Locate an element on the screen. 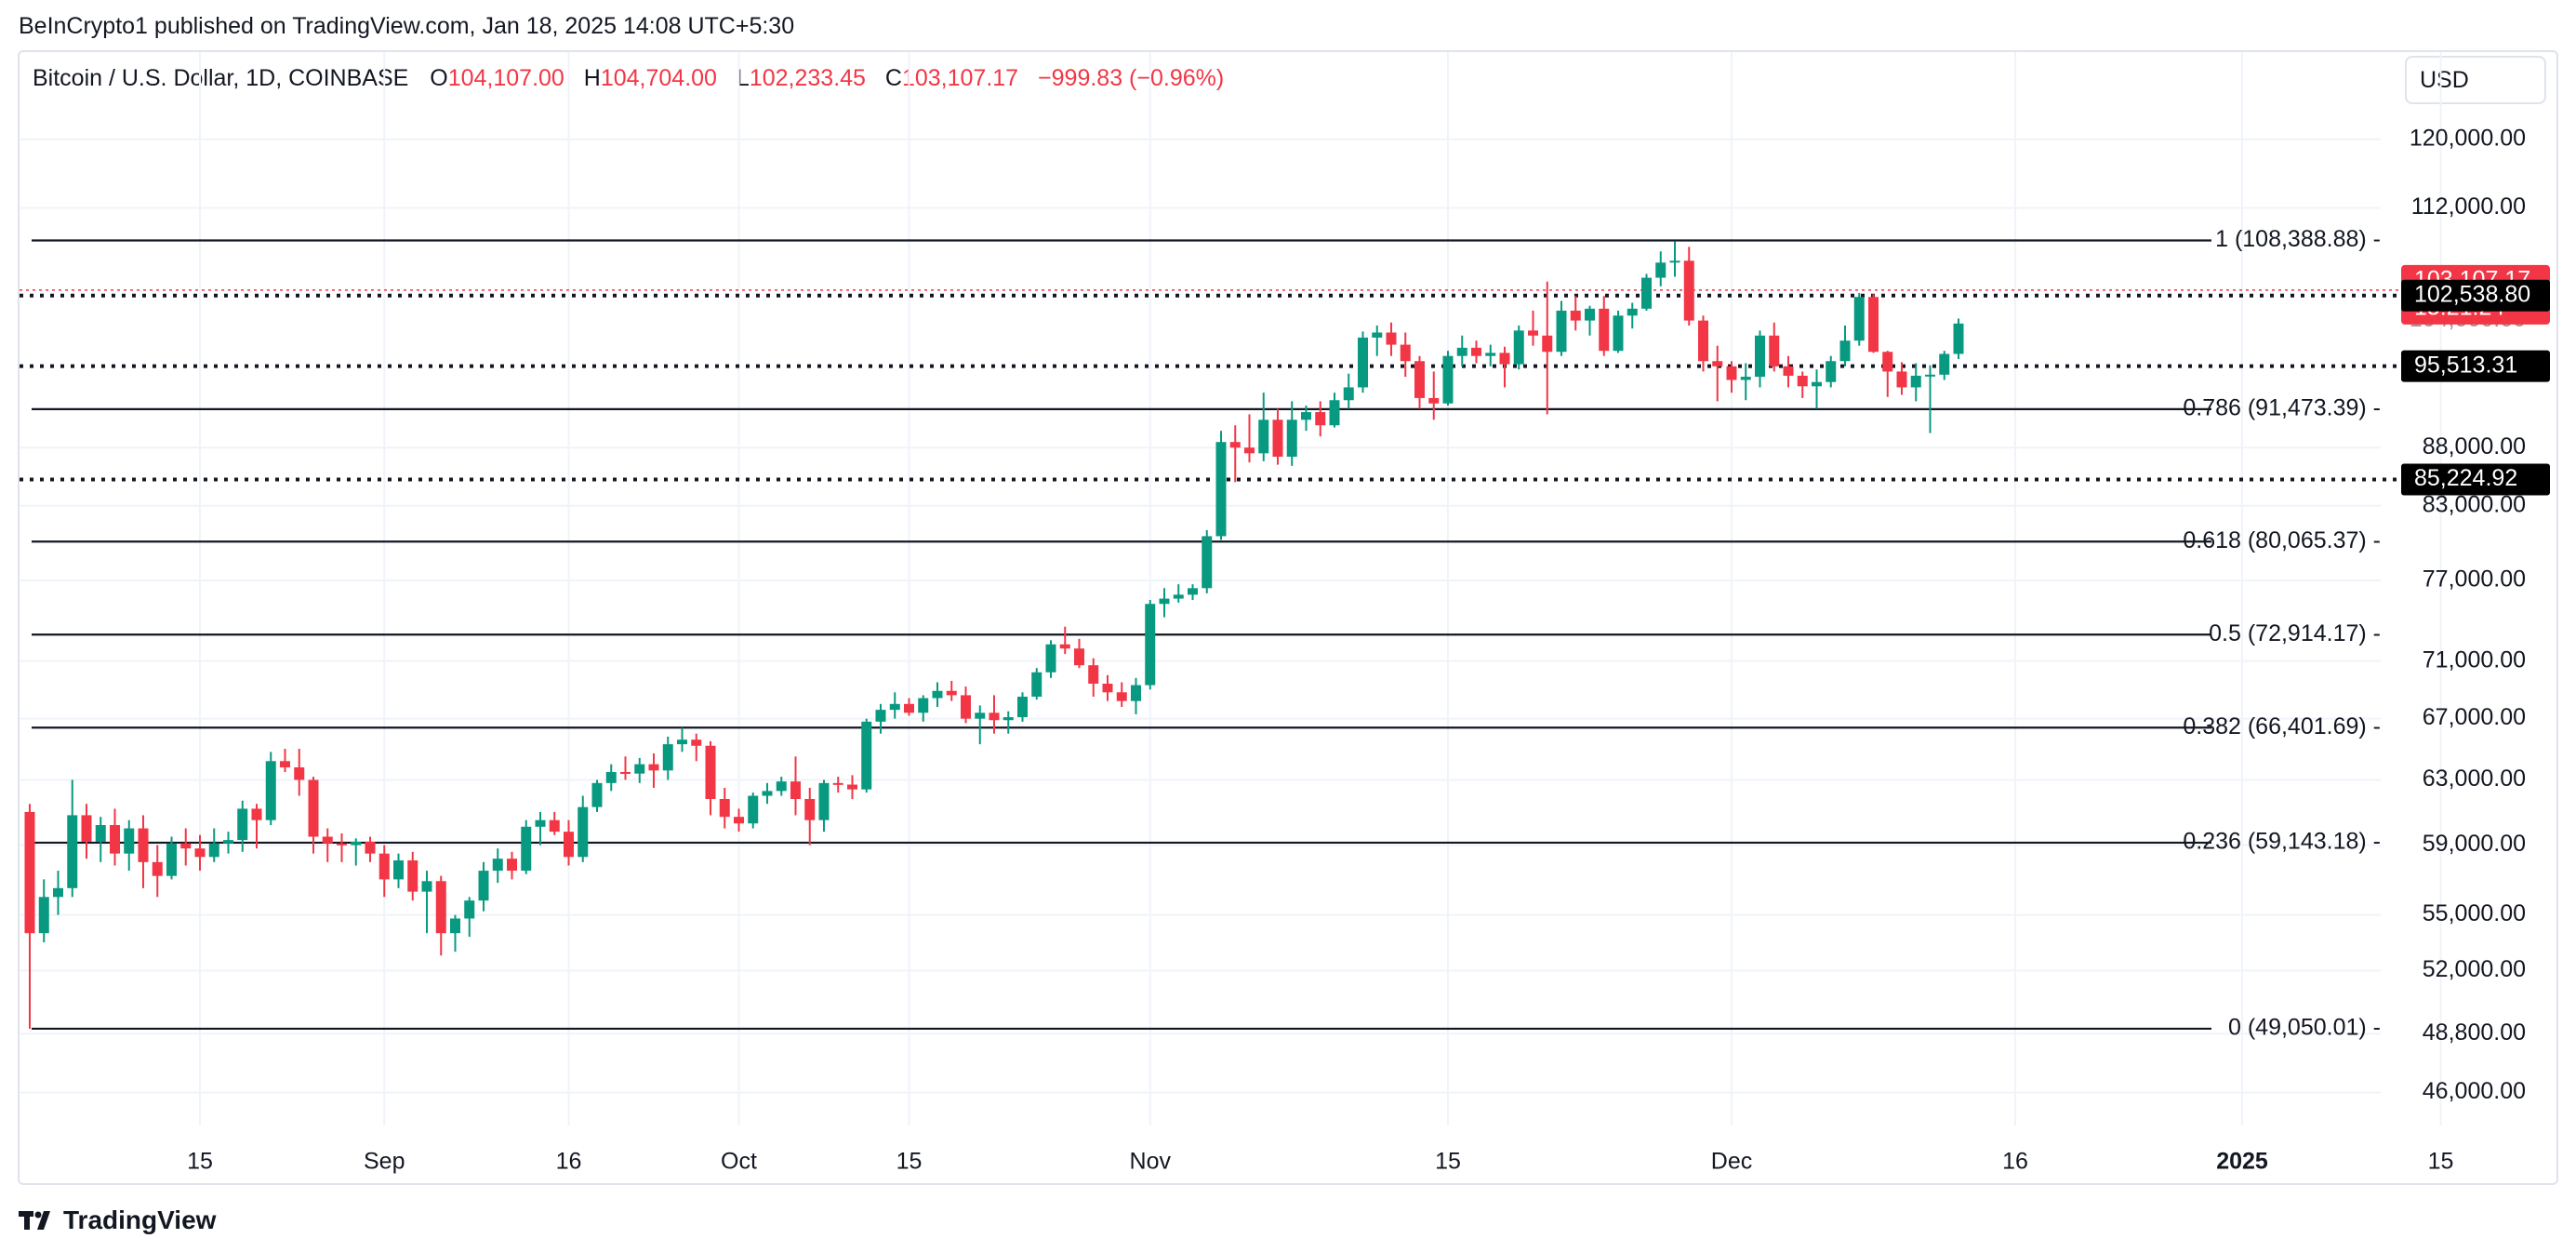 This screenshot has width=2576, height=1252. currency-button: USD is located at coordinates (2475, 80).